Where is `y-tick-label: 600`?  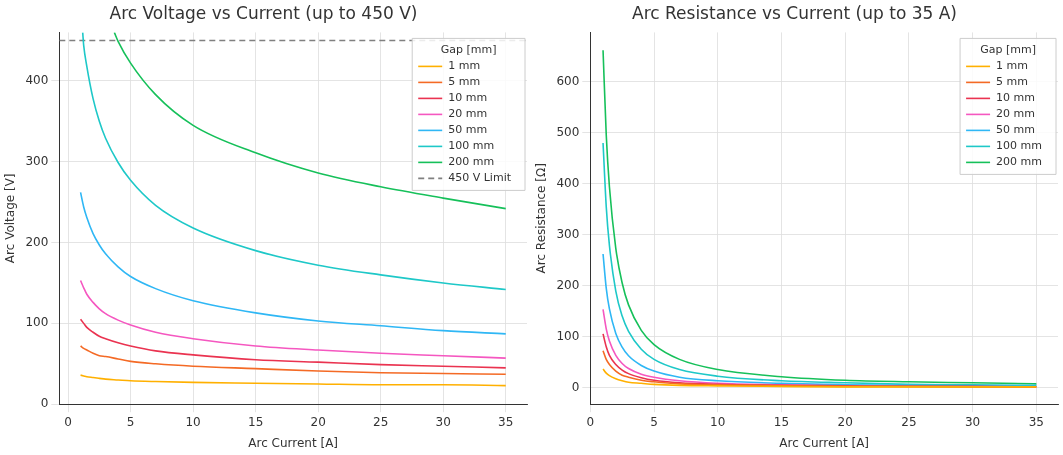
y-tick-label: 600 is located at coordinates (568, 80).